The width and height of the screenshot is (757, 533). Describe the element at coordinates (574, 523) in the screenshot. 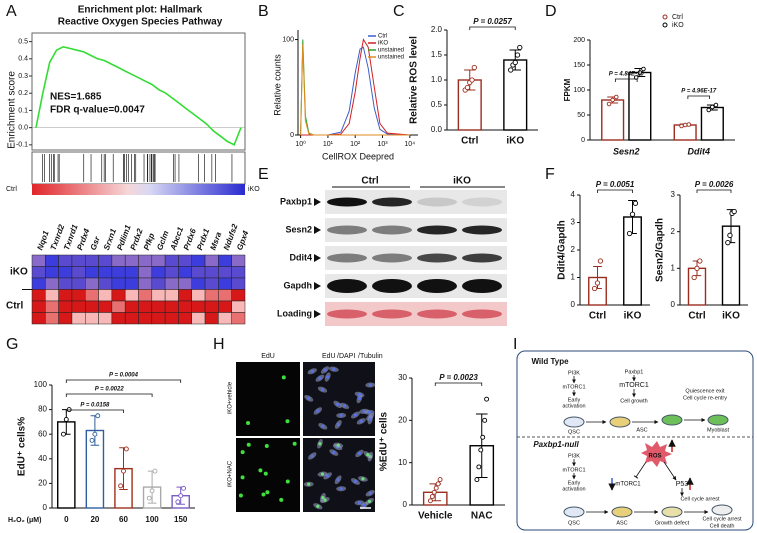

I see `diagram-text: QSC` at that location.